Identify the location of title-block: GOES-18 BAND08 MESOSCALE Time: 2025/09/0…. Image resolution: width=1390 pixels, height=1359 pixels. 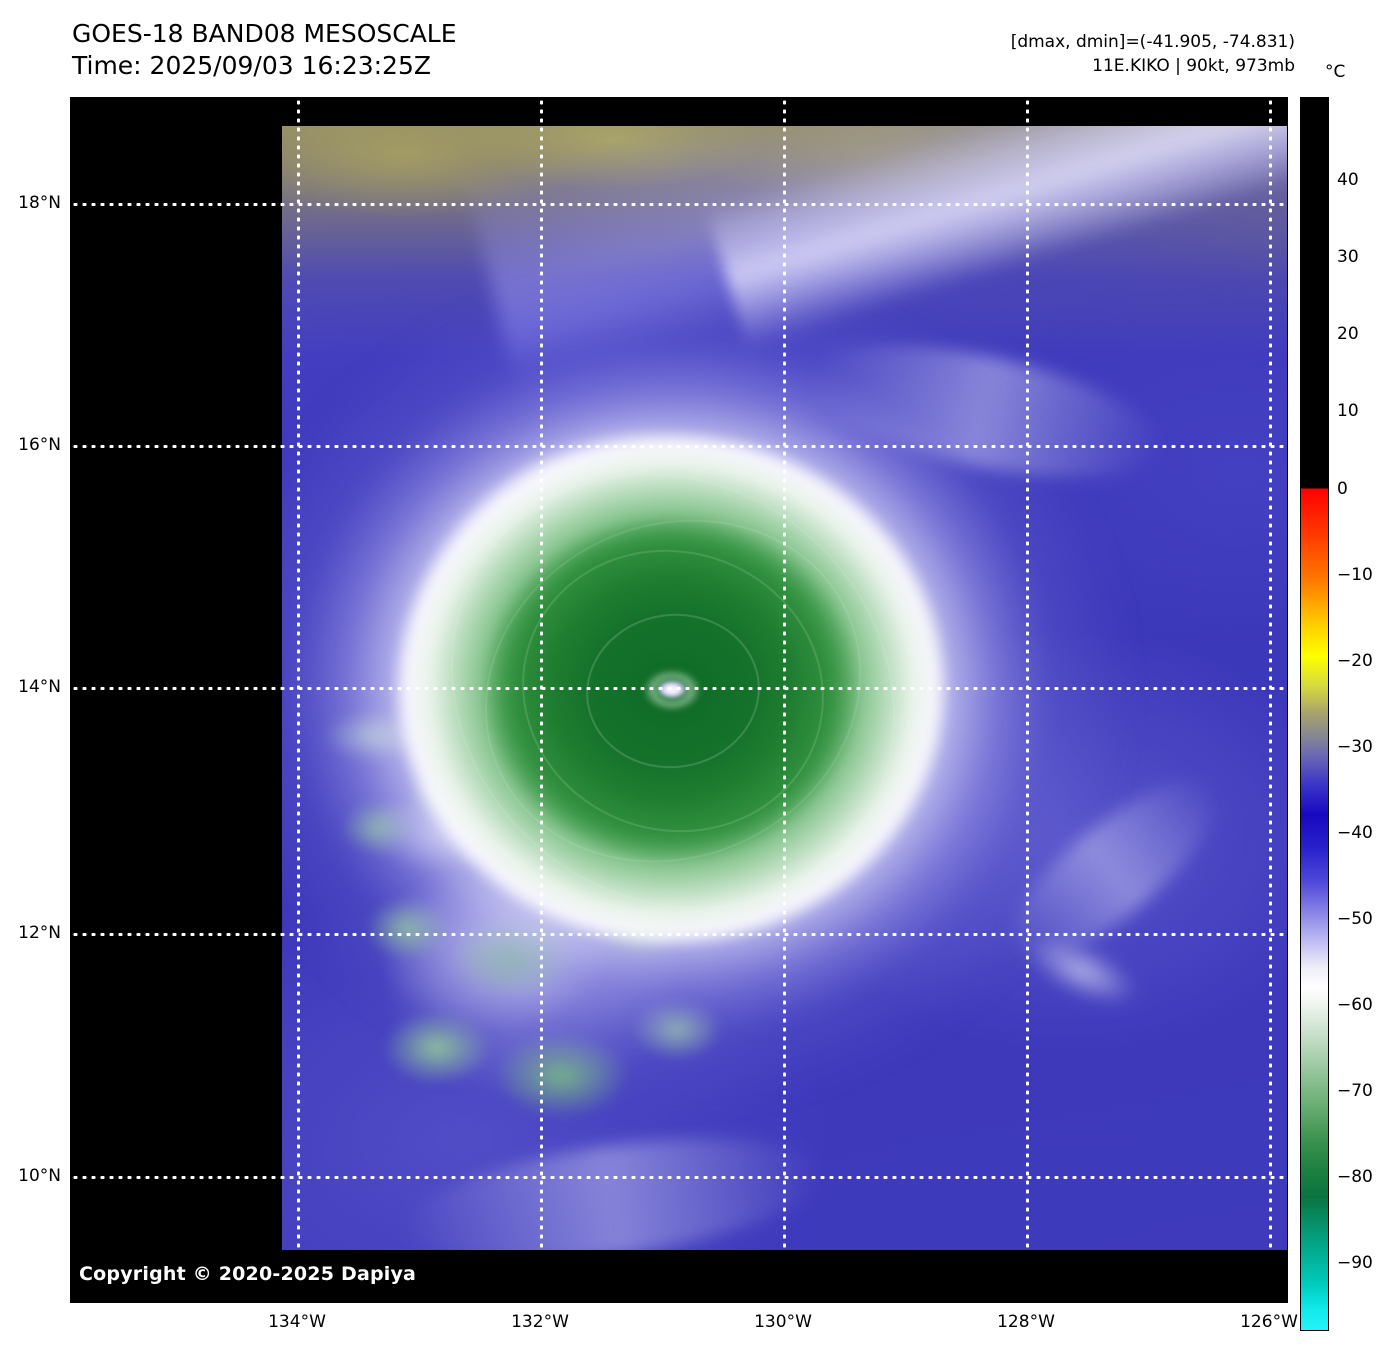
(264, 50).